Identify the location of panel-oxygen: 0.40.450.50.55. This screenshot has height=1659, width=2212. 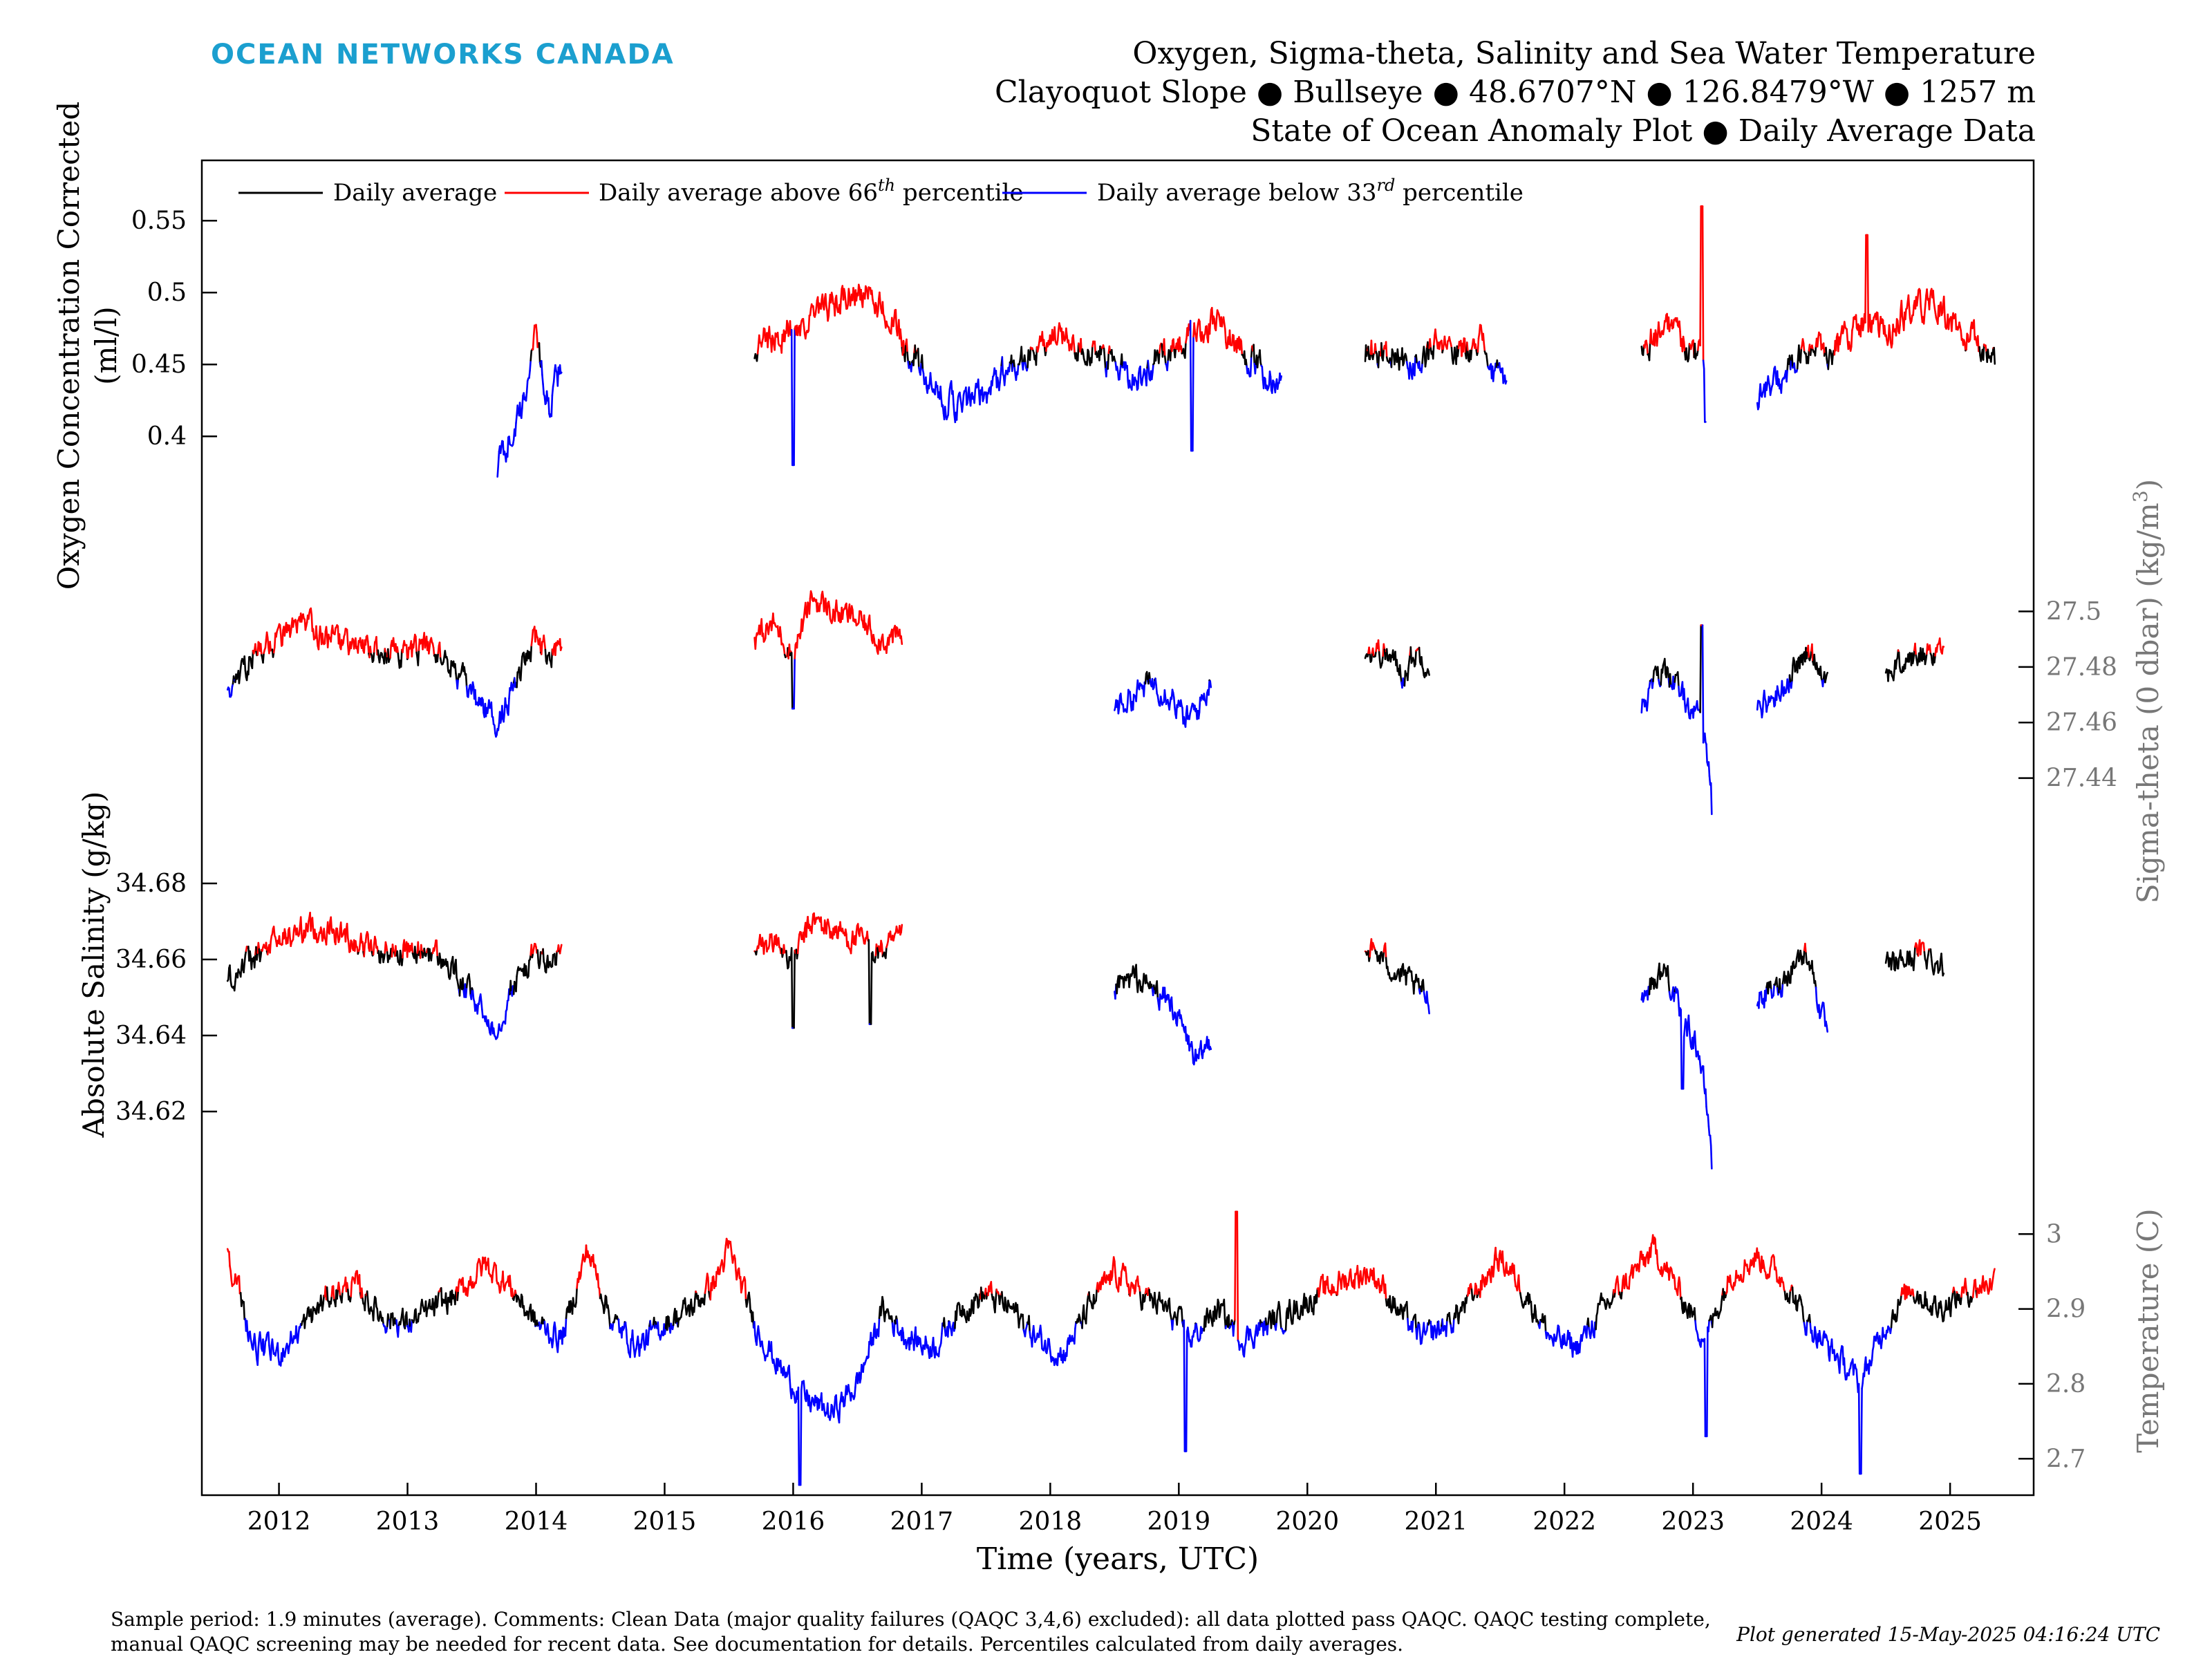
(1063, 341).